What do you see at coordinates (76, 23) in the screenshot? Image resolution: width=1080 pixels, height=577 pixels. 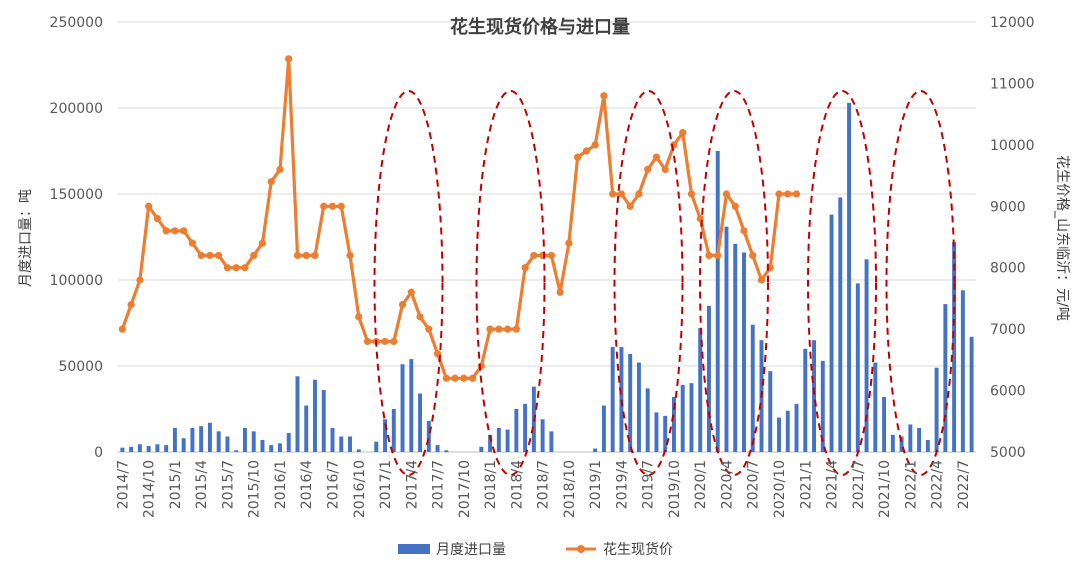 I see `left-tick-label: 250000` at bounding box center [76, 23].